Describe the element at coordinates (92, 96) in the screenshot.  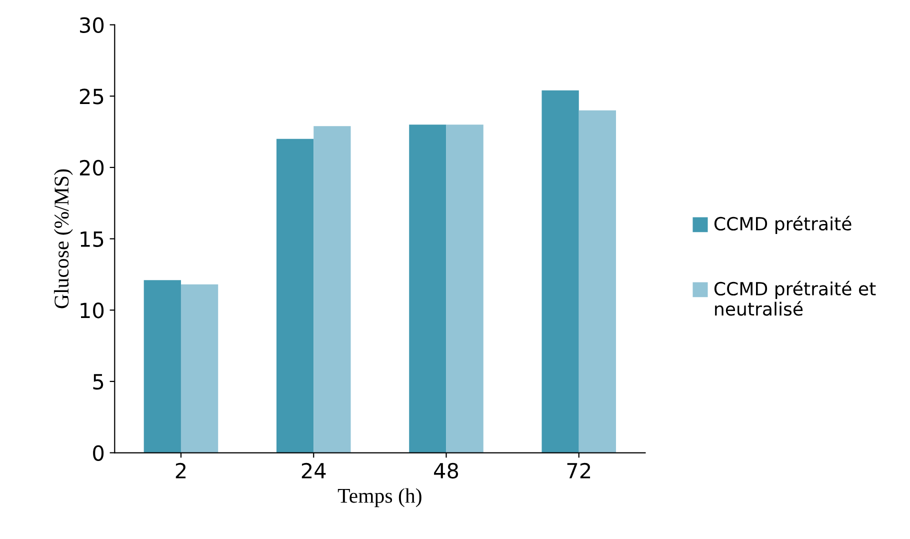
I see `y-tick-label: 25` at that location.